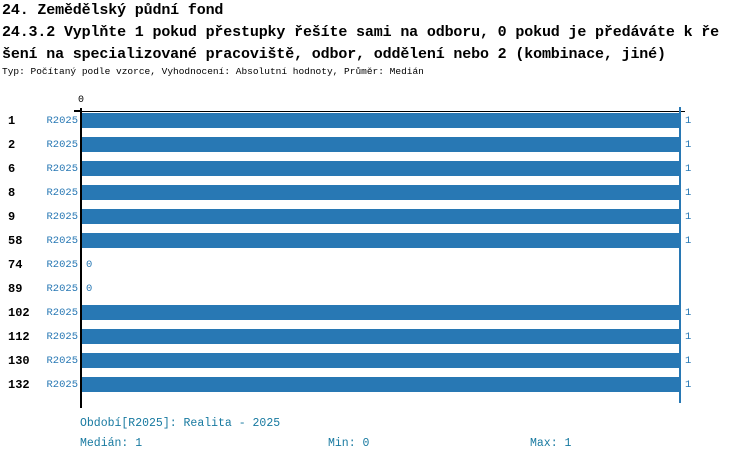  Describe the element at coordinates (19, 313) in the screenshot. I see `row-category-label: 102` at that location.